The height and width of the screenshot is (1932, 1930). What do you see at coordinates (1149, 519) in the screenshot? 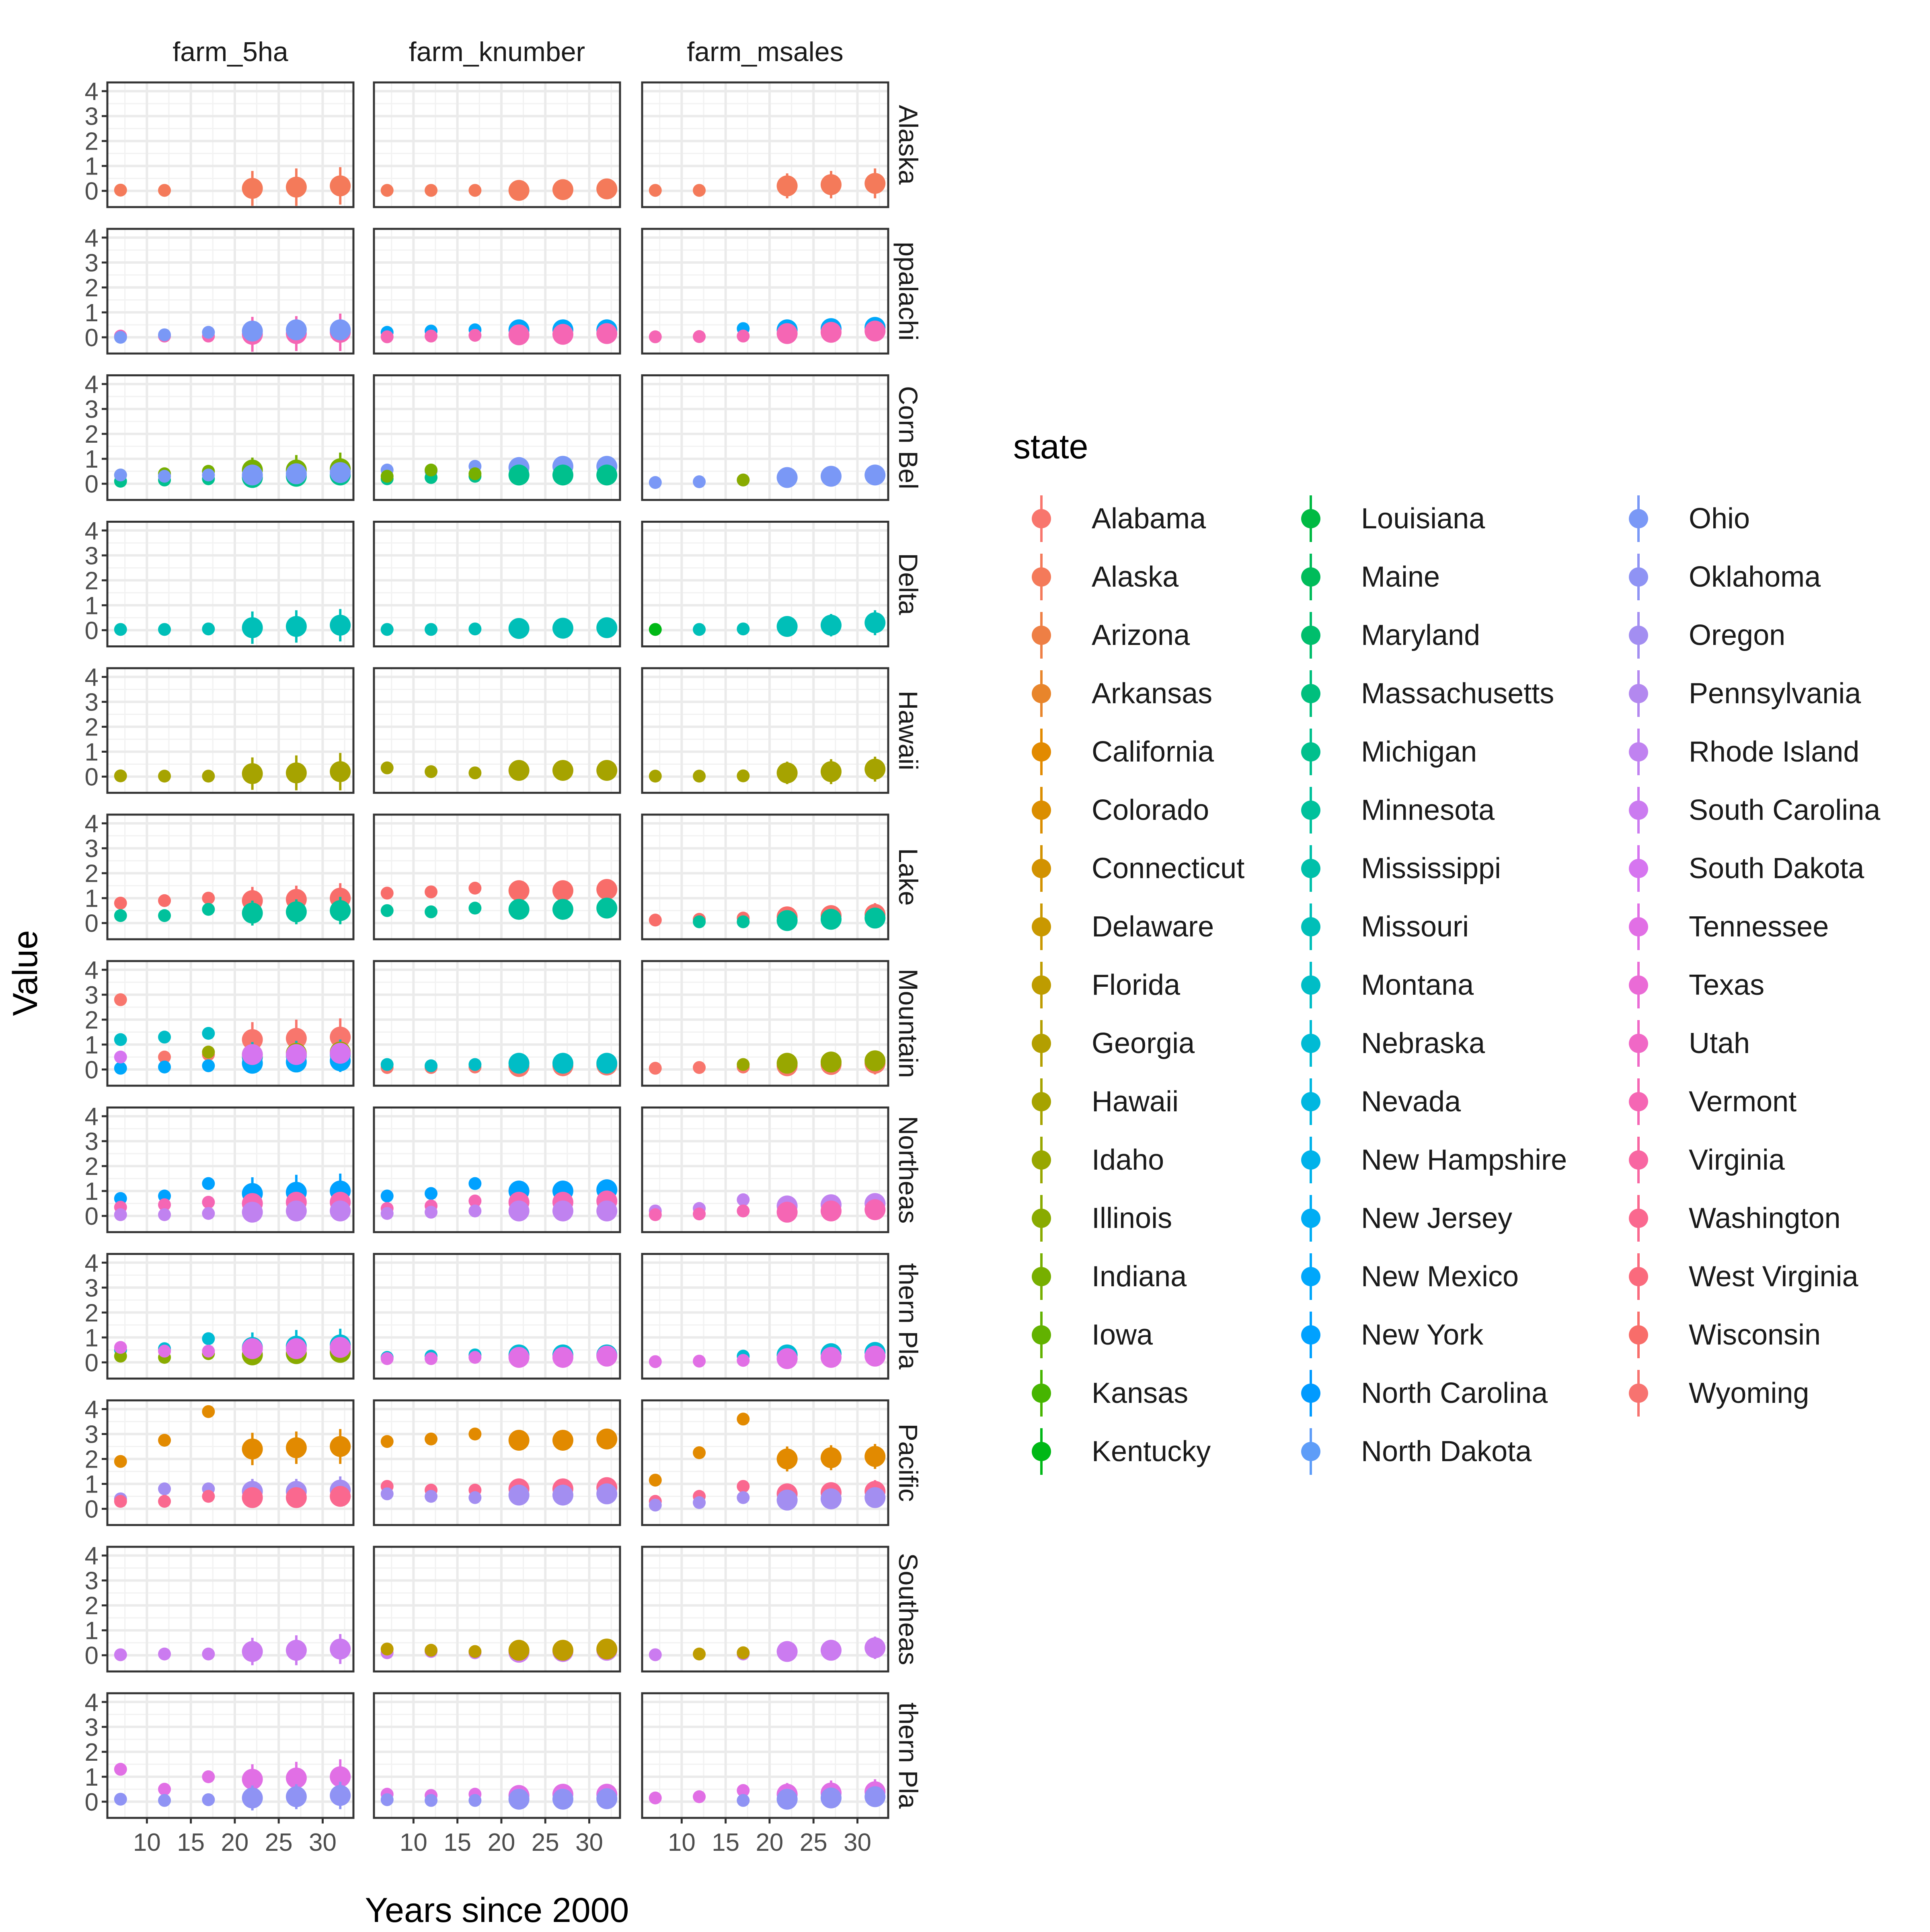
I see `legend-label: Alabama` at bounding box center [1149, 519].